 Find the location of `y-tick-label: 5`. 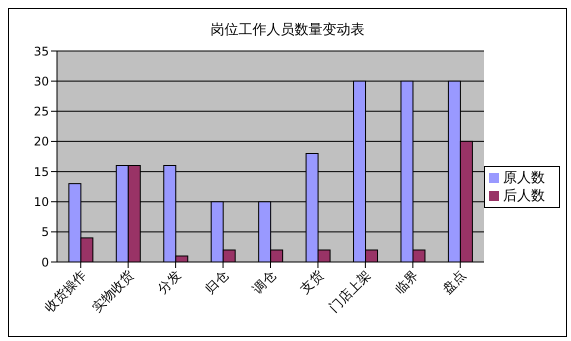

y-tick-label: 5 is located at coordinates (45, 232).